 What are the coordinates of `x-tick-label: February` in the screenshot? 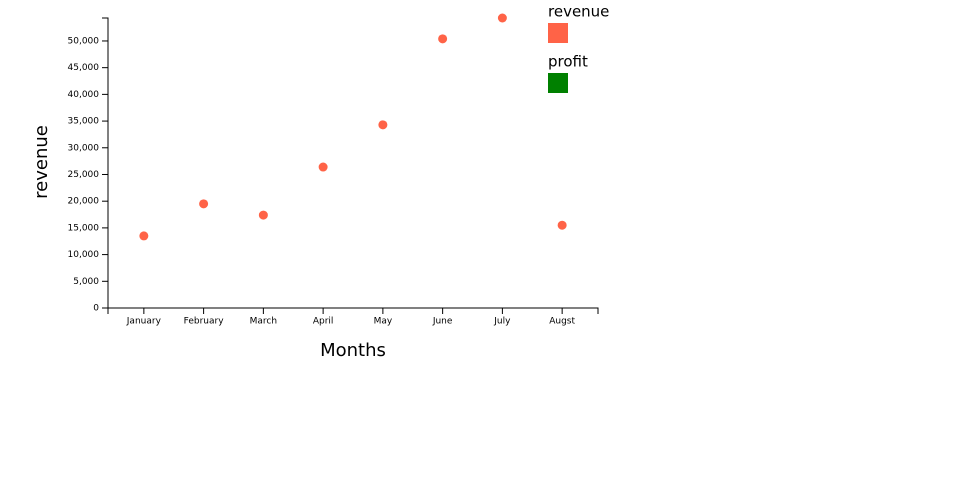 It's located at (204, 322).